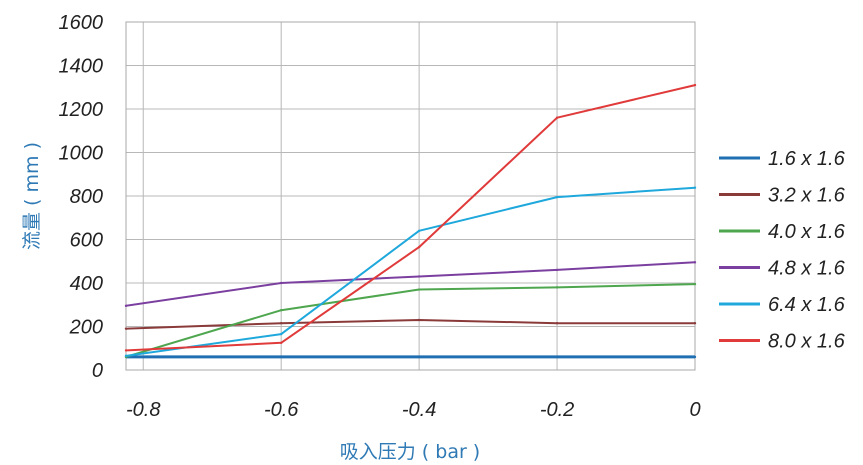 The width and height of the screenshot is (863, 465). What do you see at coordinates (557, 410) in the screenshot?
I see `x-tick-label: -0.2` at bounding box center [557, 410].